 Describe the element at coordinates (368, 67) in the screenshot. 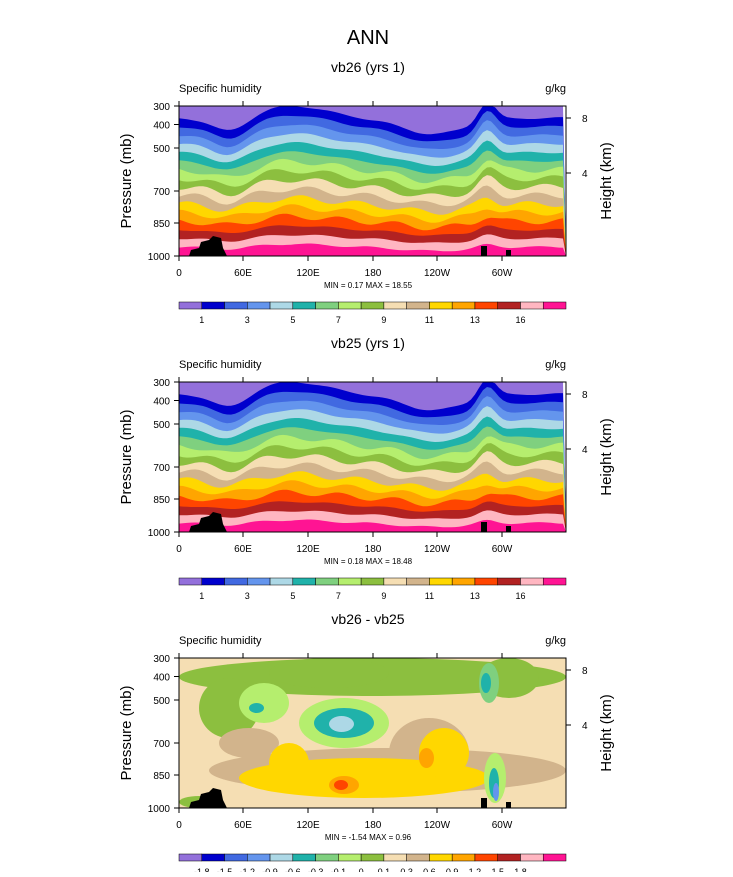

I see `panel0-title: vb26 (yrs 1)` at that location.